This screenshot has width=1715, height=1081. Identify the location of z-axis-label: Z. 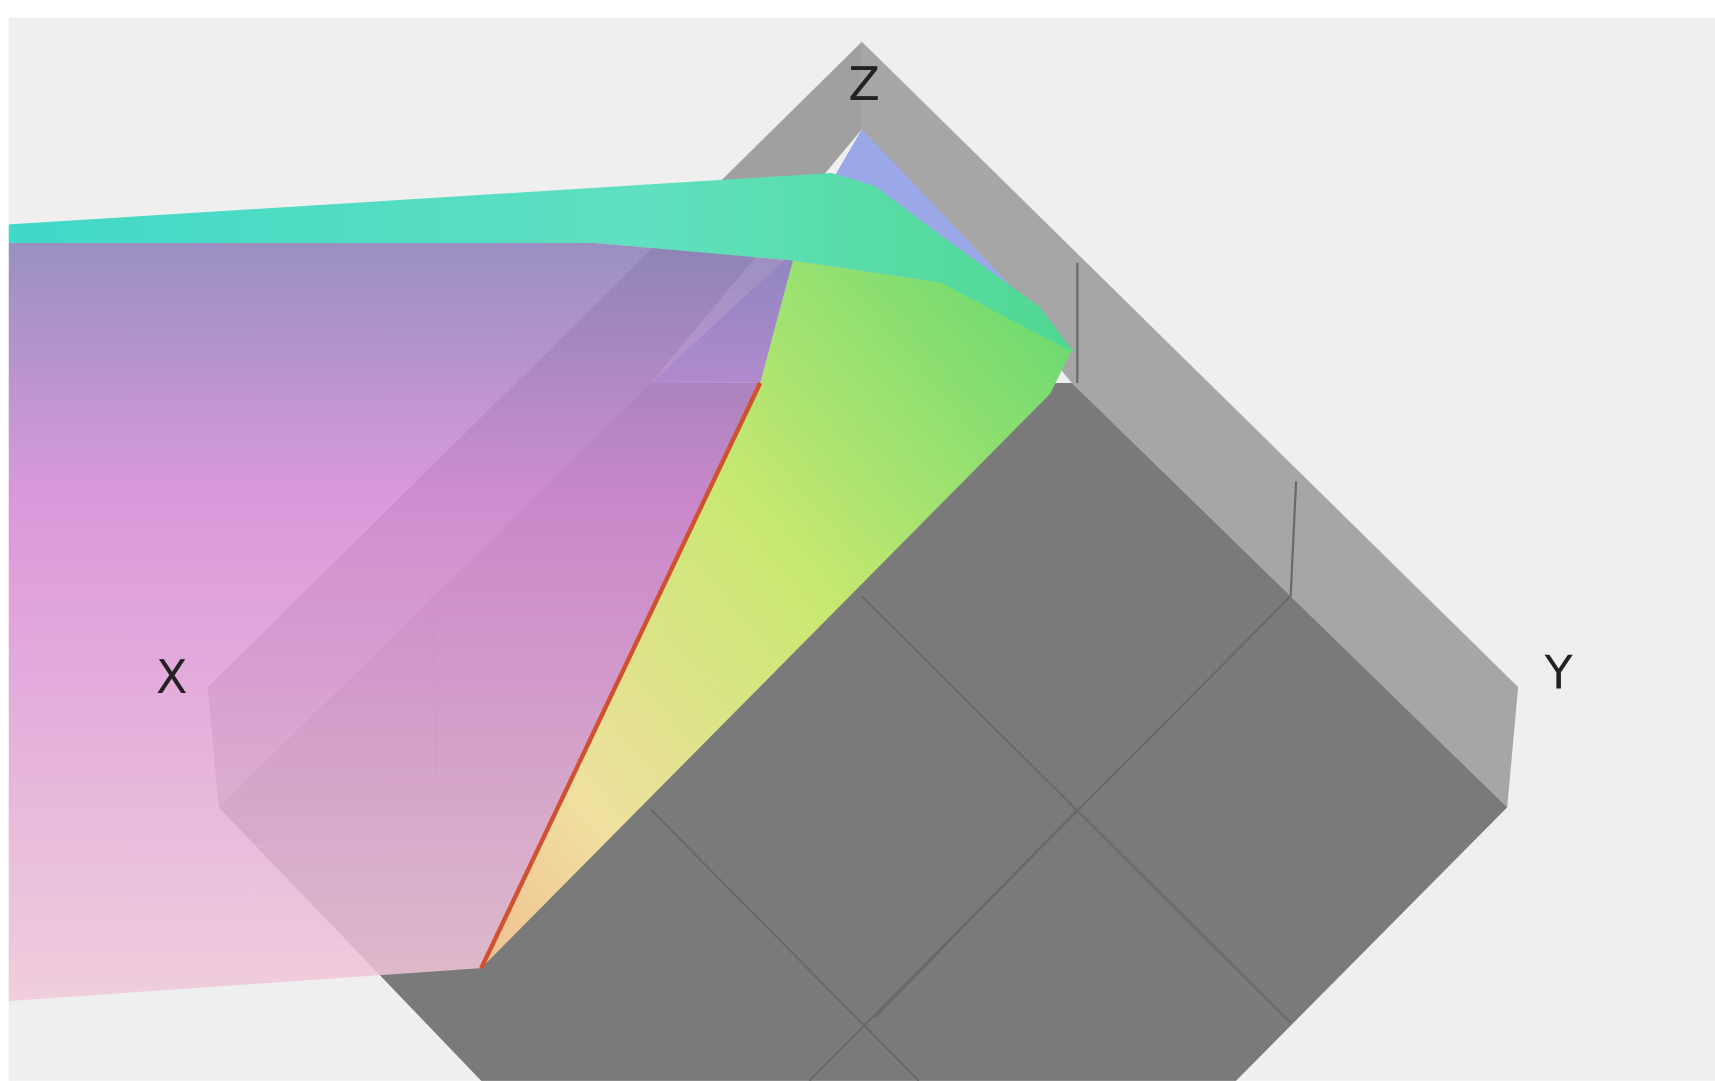
(863, 84).